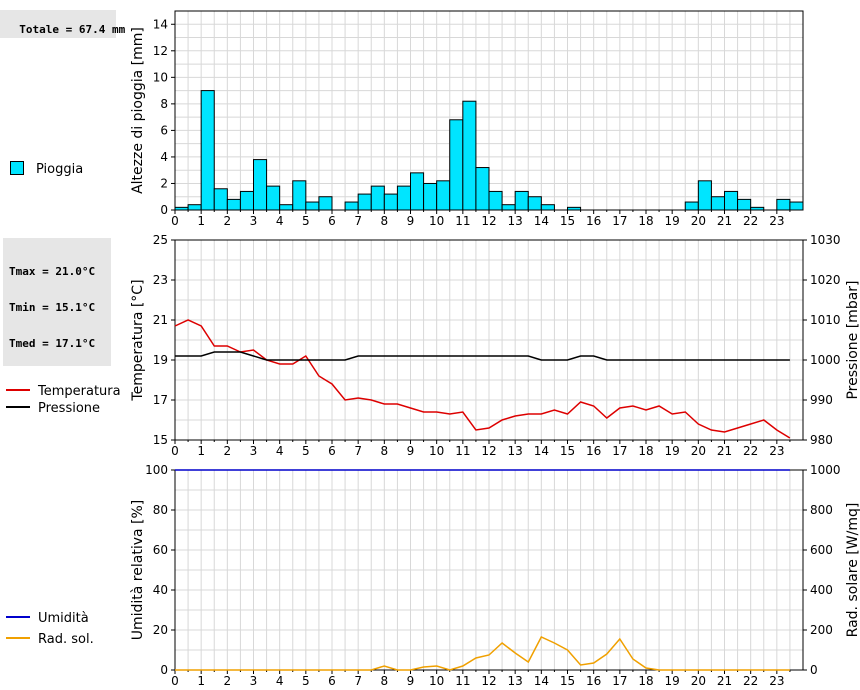  What do you see at coordinates (164, 130) in the screenshot?
I see `y-tick-label: 6` at bounding box center [164, 130].